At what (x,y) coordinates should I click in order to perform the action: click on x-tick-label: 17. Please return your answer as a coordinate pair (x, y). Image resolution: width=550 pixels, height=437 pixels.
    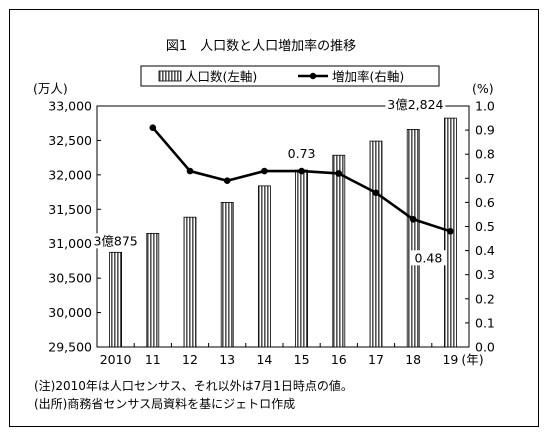
    Looking at the image, I should click on (376, 359).